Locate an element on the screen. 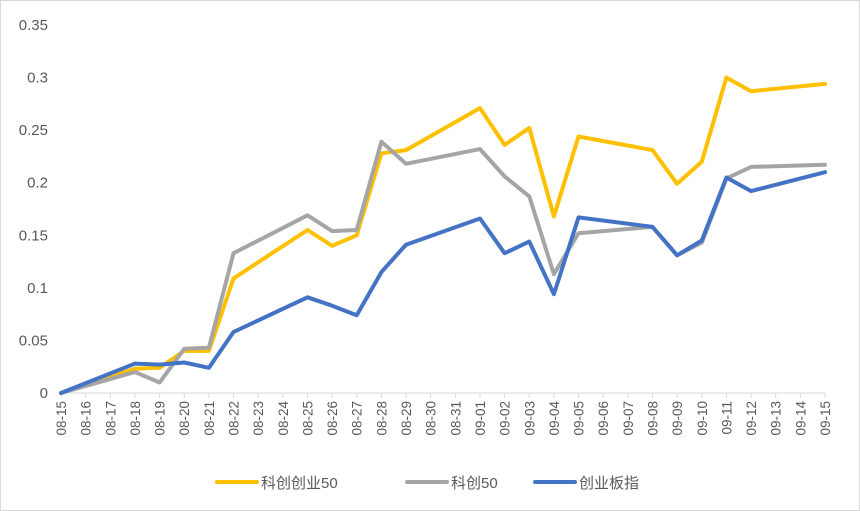 This screenshot has height=511, width=860. x-tick-label: 09-03 is located at coordinates (529, 418).